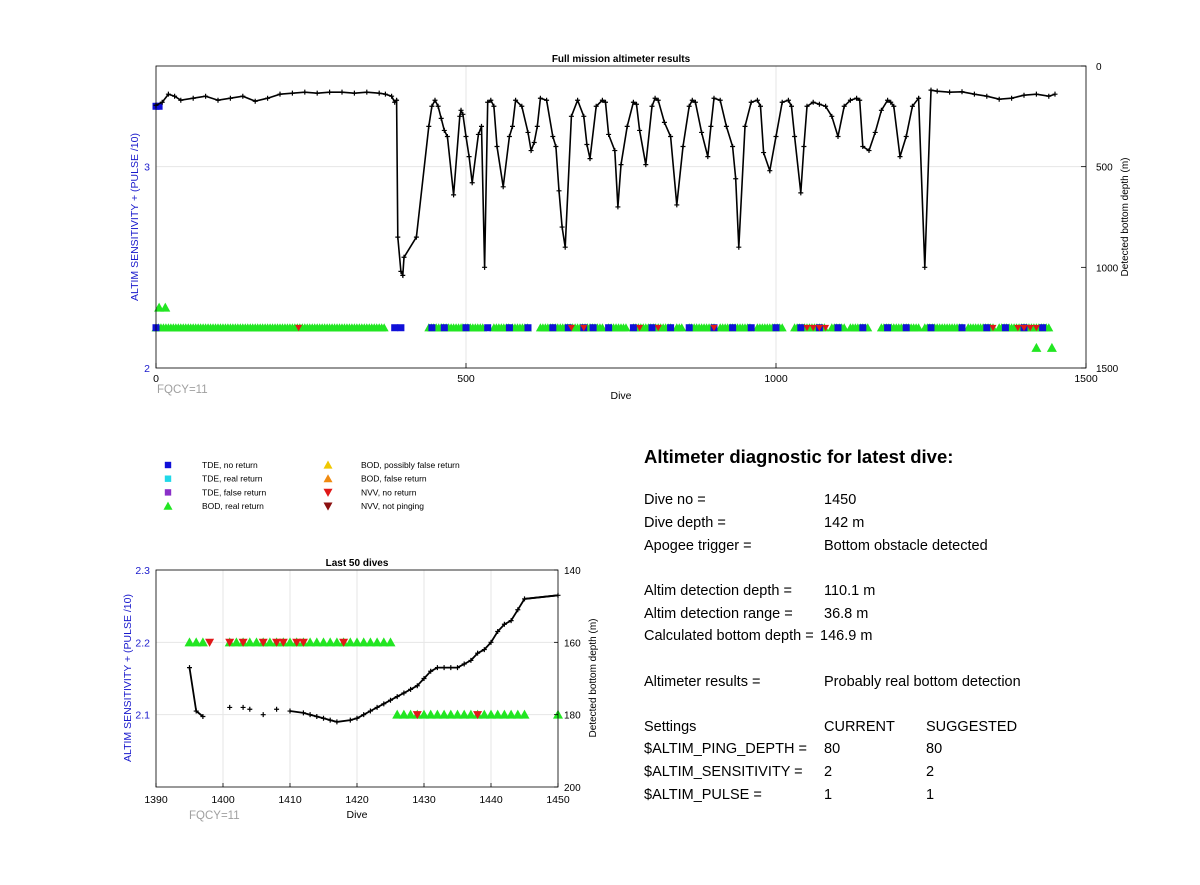 The image size is (1200, 885). Describe the element at coordinates (1099, 67) in the screenshot. I see `chart1-y2-tick-label: 0` at that location.